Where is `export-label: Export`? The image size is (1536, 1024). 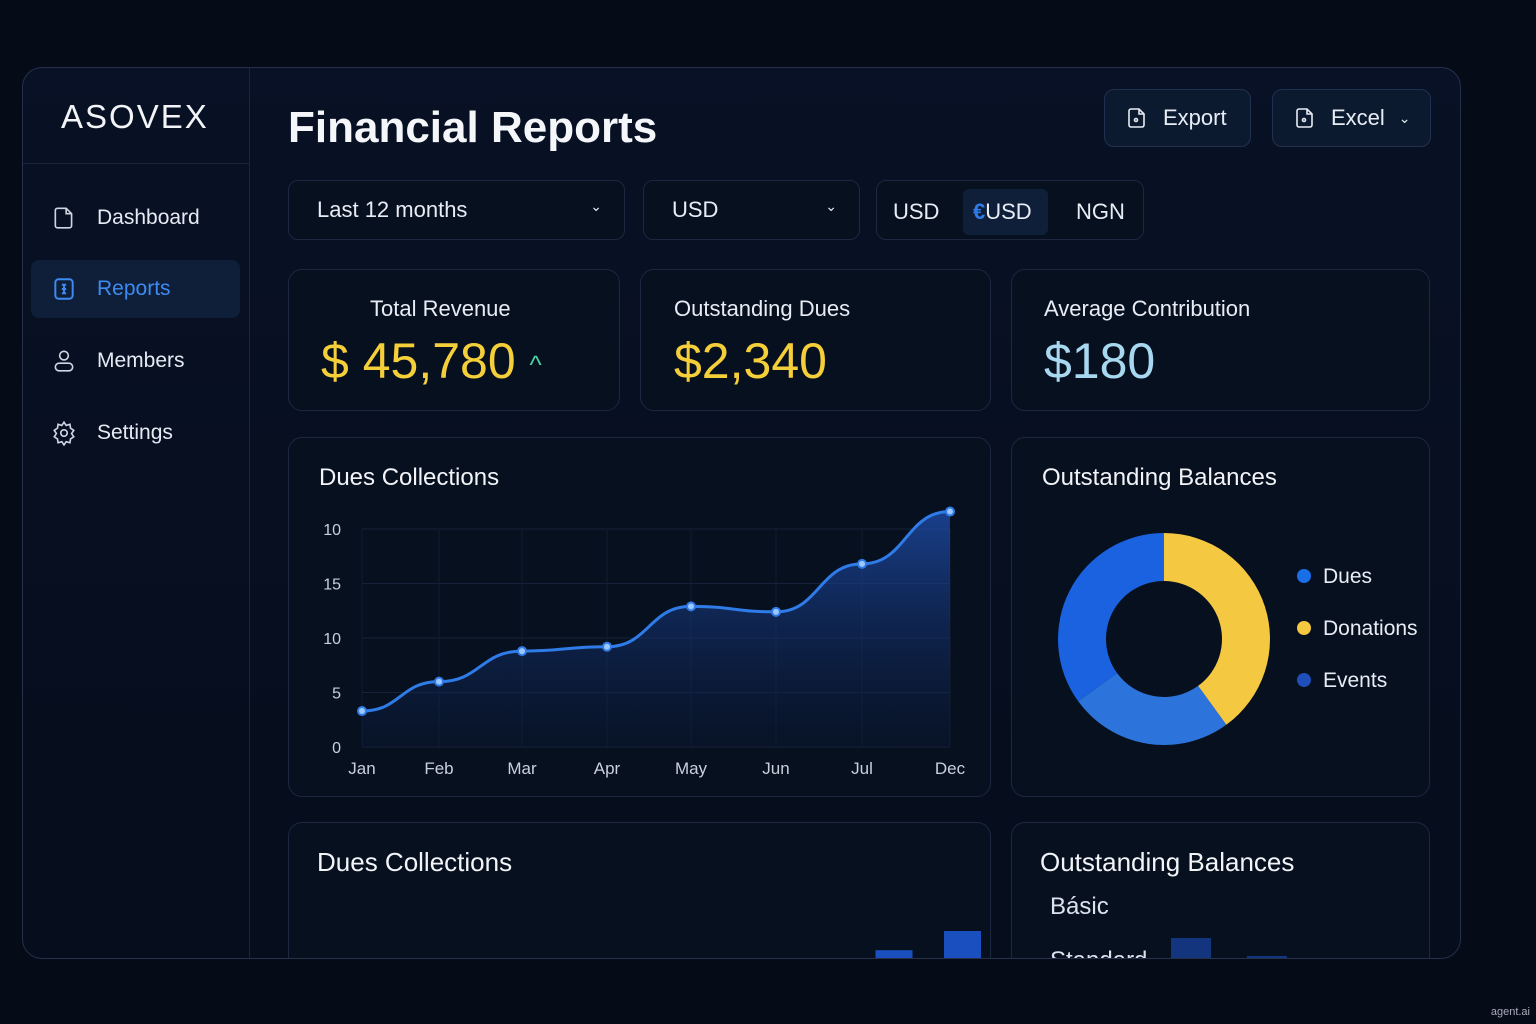 export-label: Export is located at coordinates (1195, 117).